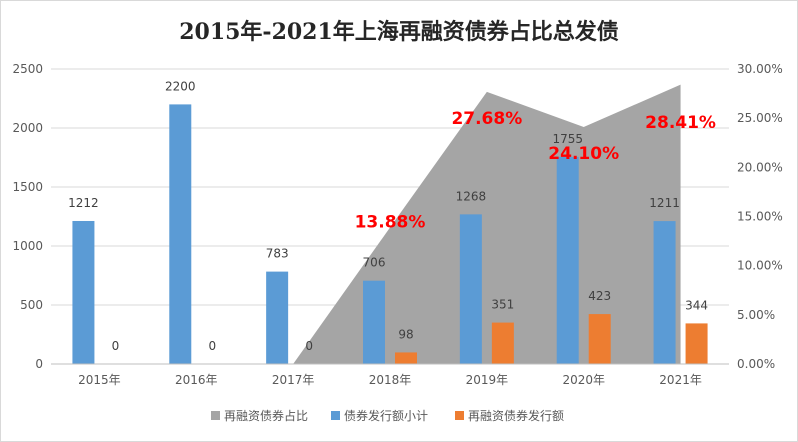 The height and width of the screenshot is (442, 798). What do you see at coordinates (583, 380) in the screenshot?
I see `x-axis-tick-label: 2020年` at bounding box center [583, 380].